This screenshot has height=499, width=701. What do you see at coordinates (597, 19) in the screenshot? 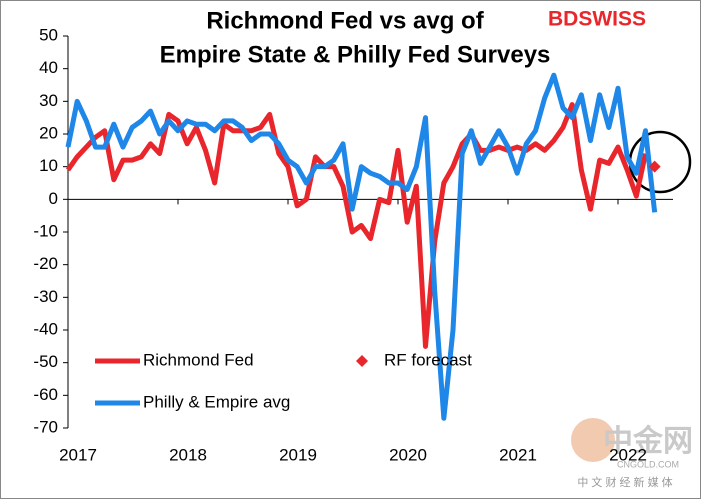
I see `logo: BDSWISS` at bounding box center [597, 19].